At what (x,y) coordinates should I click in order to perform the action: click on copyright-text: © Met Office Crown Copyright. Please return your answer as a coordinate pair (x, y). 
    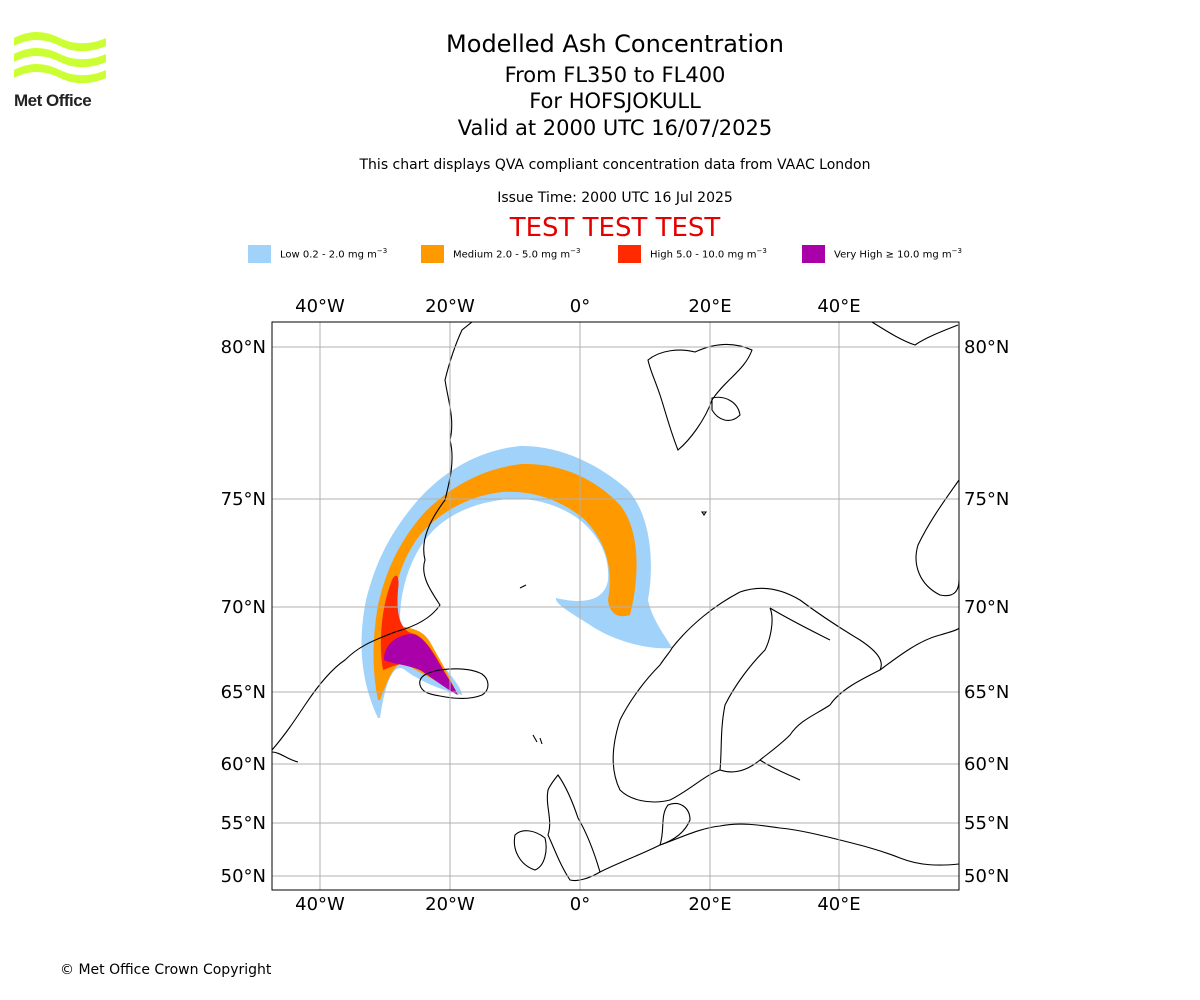
    Looking at the image, I should click on (166, 970).